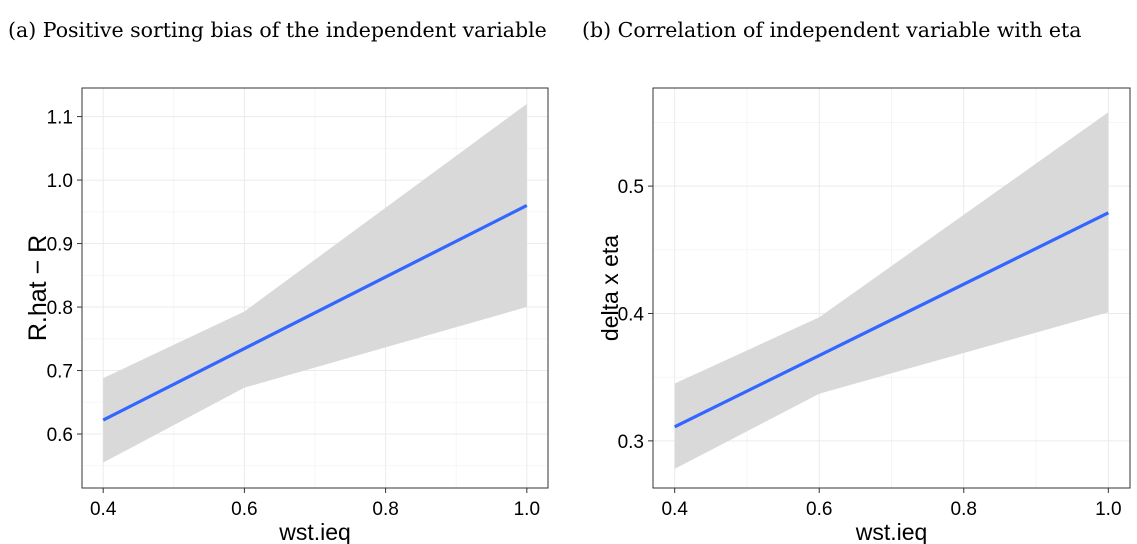  Describe the element at coordinates (103, 509) in the screenshot. I see `panel-a-x-tick-label: 0.4` at that location.